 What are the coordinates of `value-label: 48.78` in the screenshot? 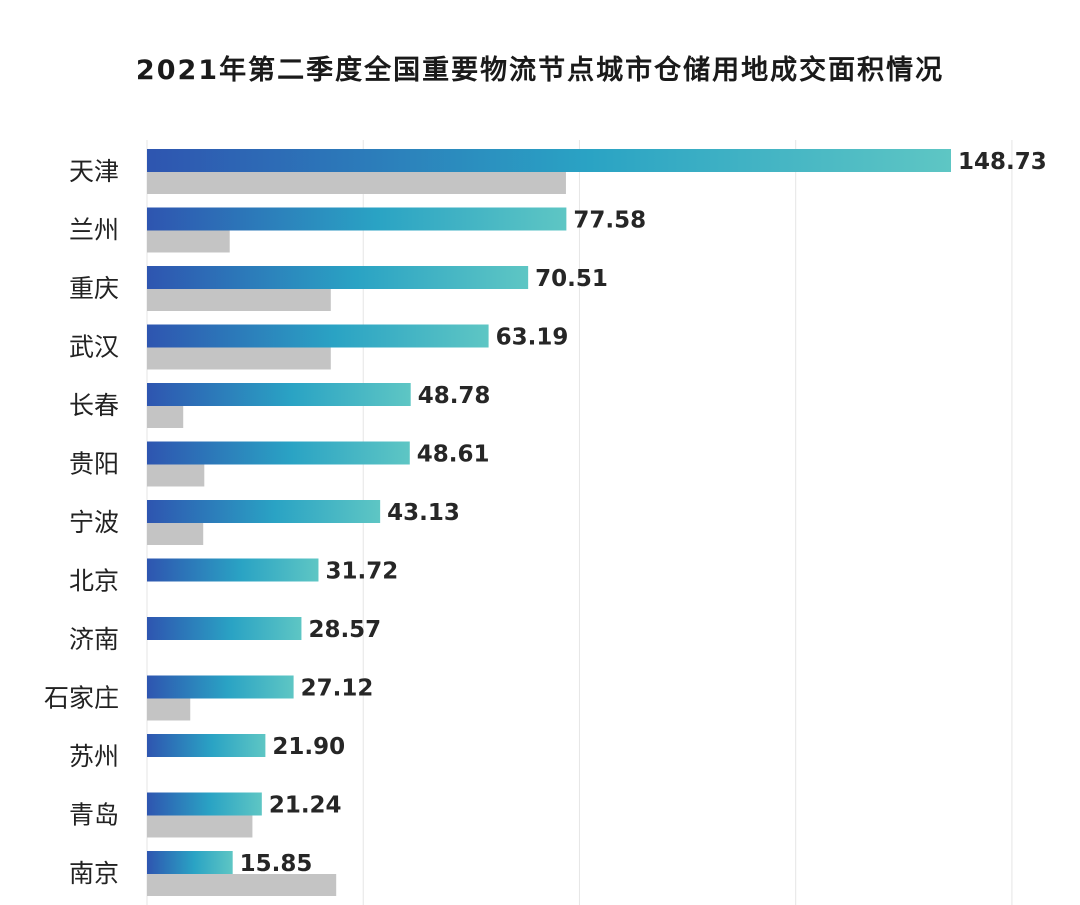 It's located at (454, 396).